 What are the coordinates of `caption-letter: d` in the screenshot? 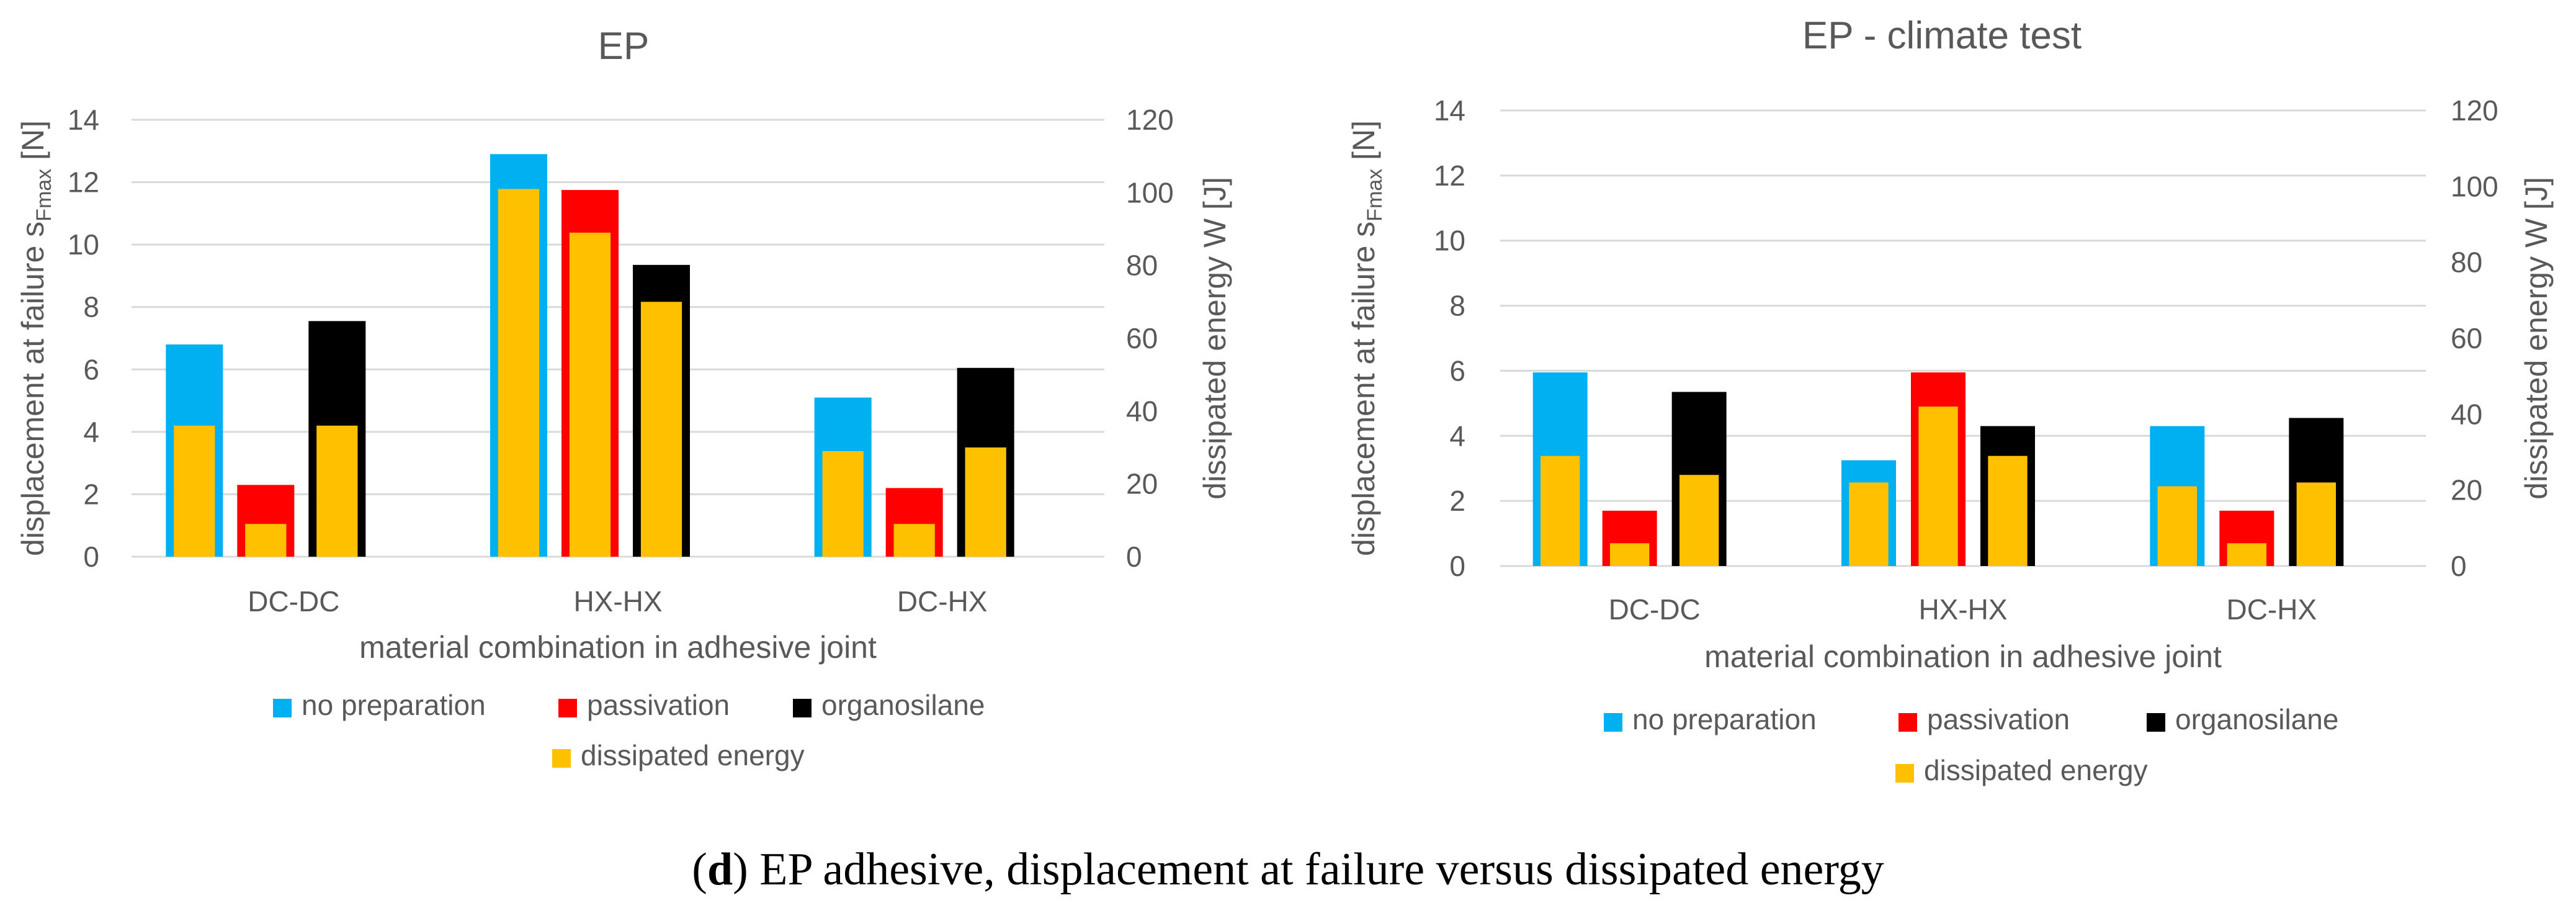 It's located at (720, 870).